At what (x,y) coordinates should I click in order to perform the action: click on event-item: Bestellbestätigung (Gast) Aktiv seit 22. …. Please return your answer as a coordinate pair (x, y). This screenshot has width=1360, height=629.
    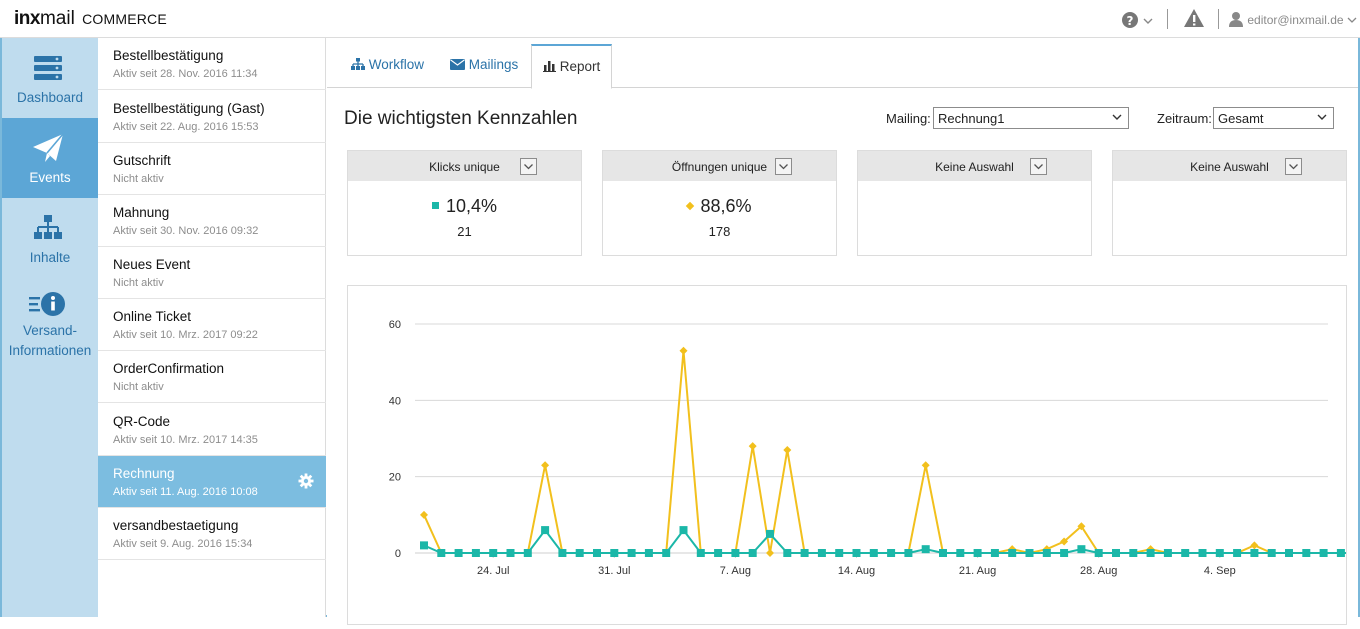
    Looking at the image, I should click on (212, 117).